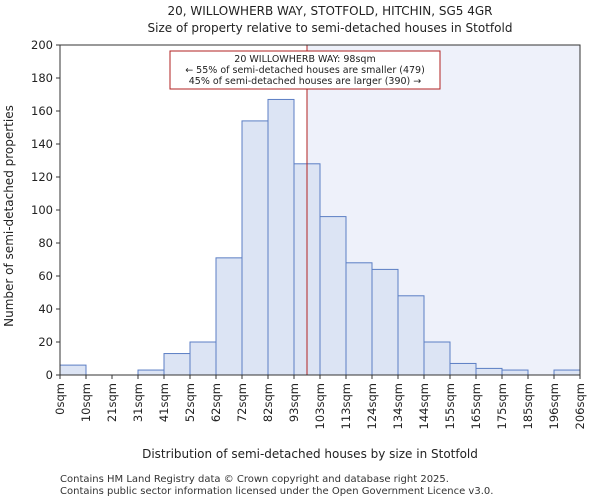 This screenshot has height=500, width=600. What do you see at coordinates (42, 111) in the screenshot?
I see `y-tick-label: 160` at bounding box center [42, 111].